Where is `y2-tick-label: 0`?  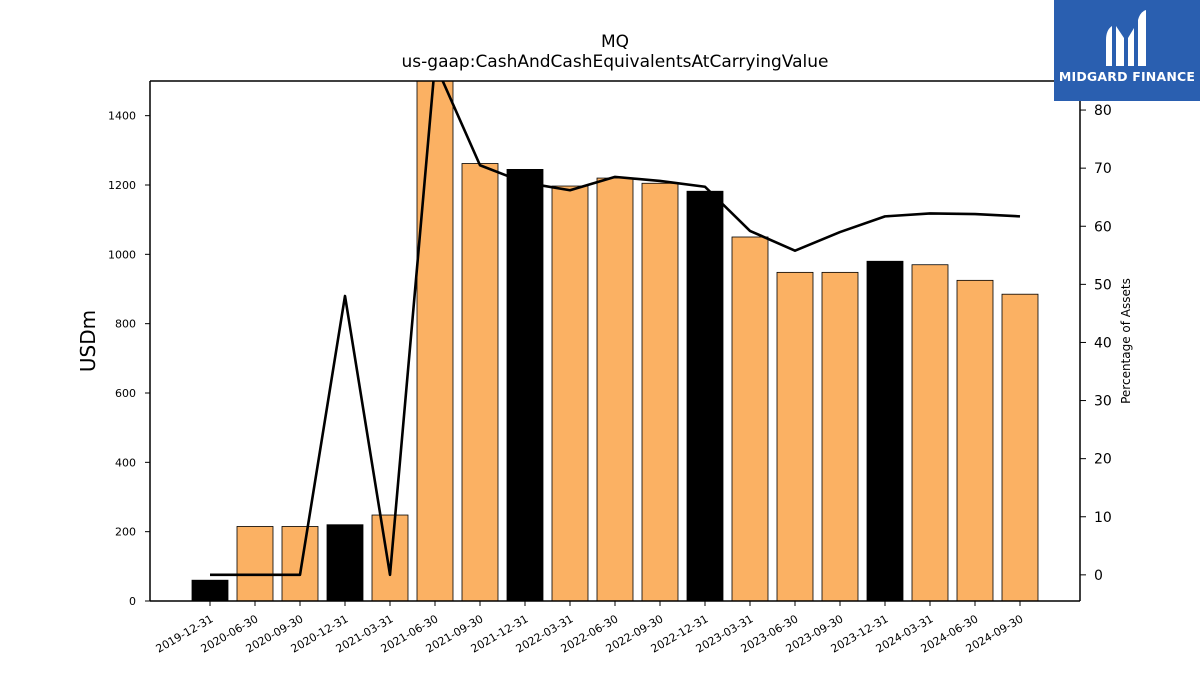
y2-tick-label: 0 is located at coordinates (1098, 576).